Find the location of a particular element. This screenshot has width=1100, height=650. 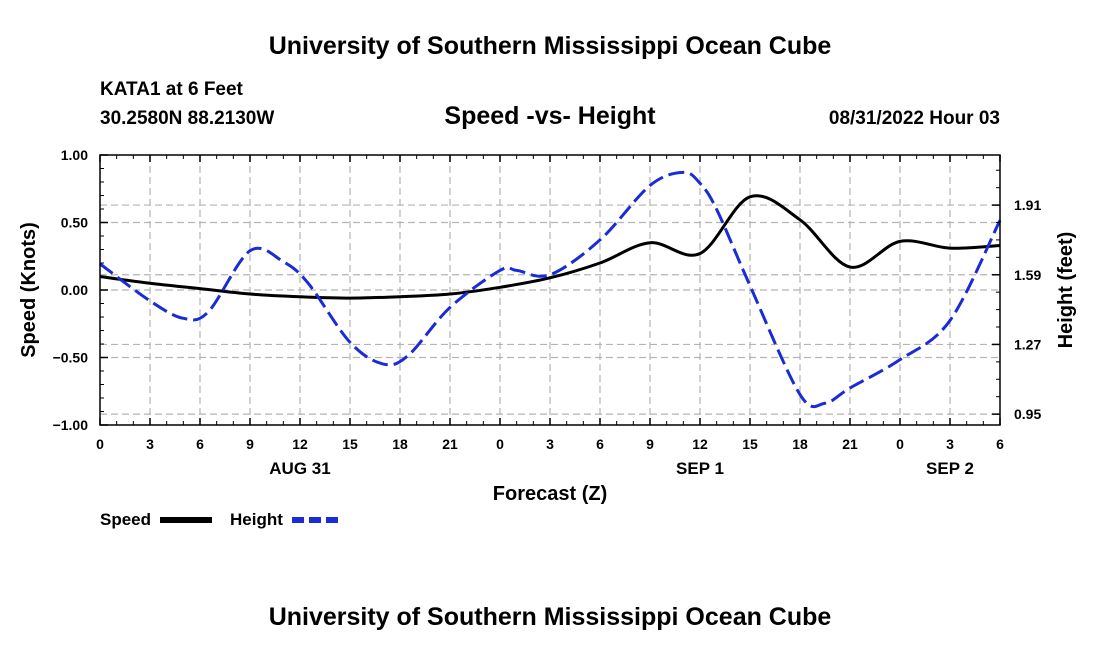

run-time: 08/31/2022 Hour 03 is located at coordinates (914, 118).